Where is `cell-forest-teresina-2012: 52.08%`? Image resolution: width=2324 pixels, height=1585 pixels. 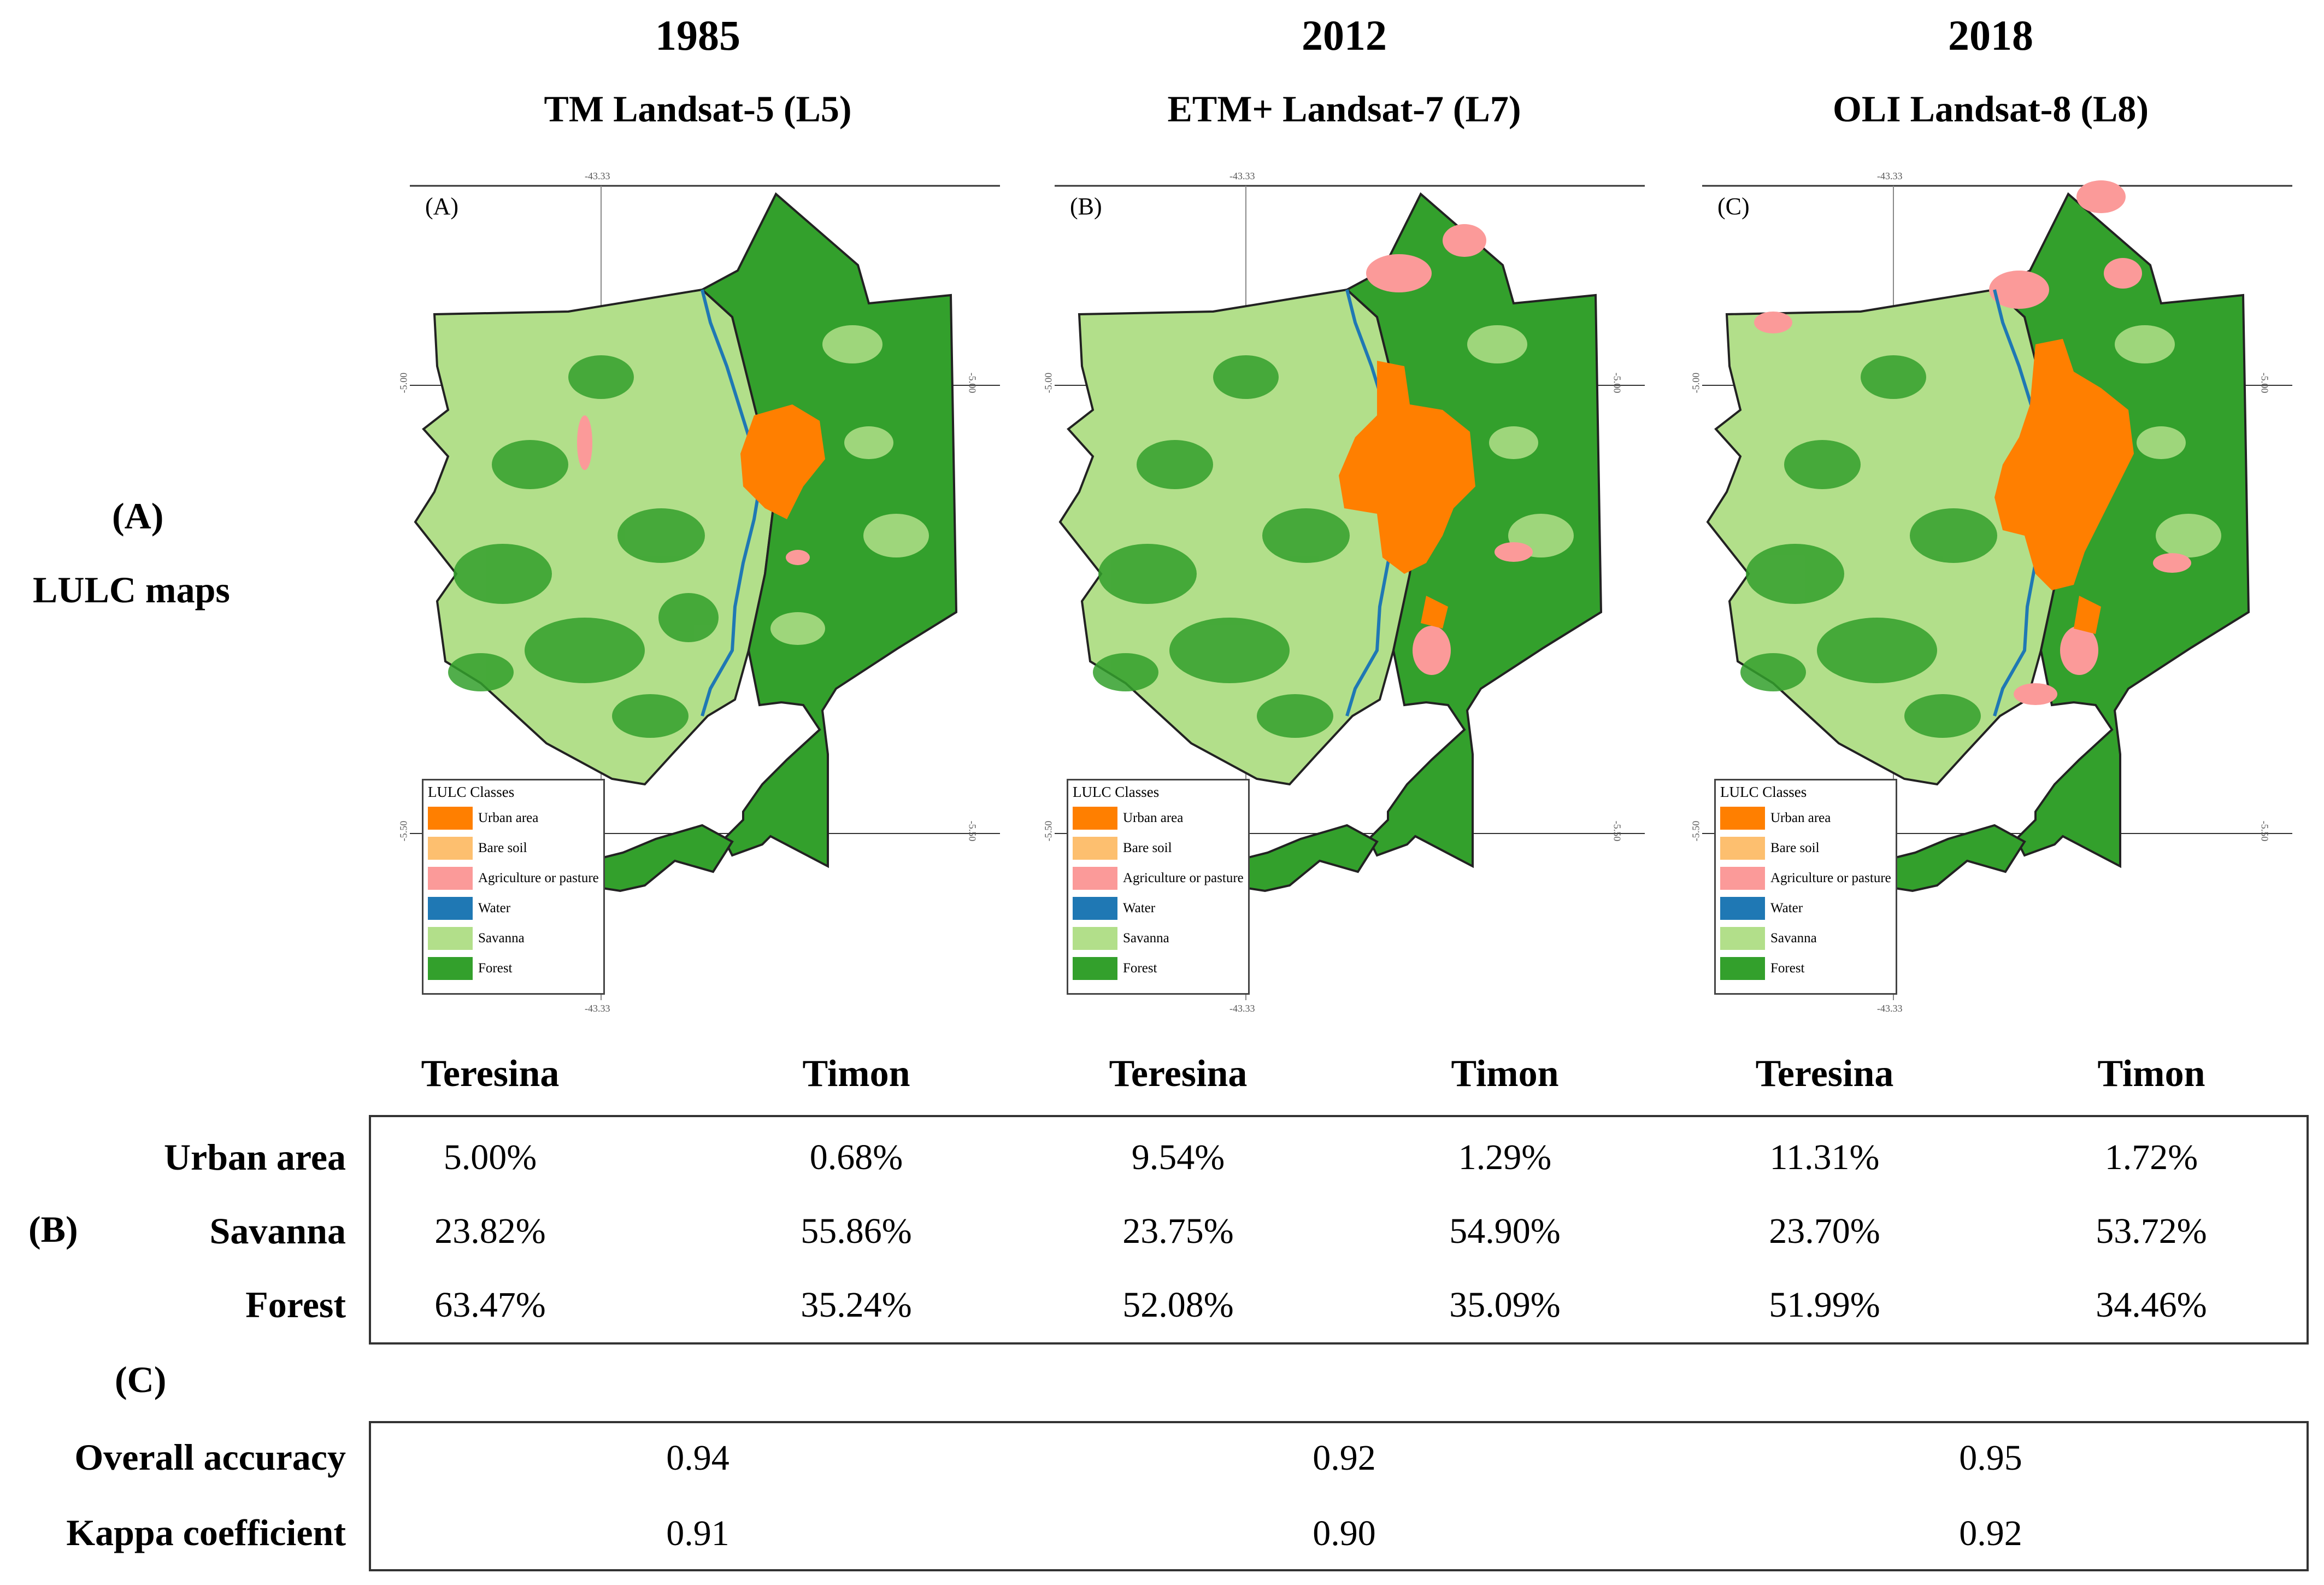
cell-forest-teresina-2012: 52.08% is located at coordinates (1178, 1305).